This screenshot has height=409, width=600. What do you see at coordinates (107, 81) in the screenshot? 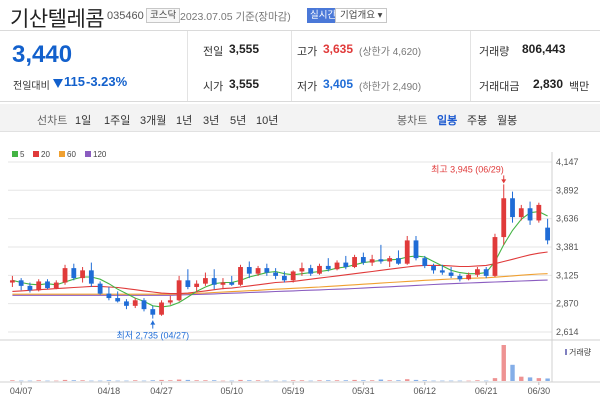
I see `change-percent: -3.23%` at bounding box center [107, 81].